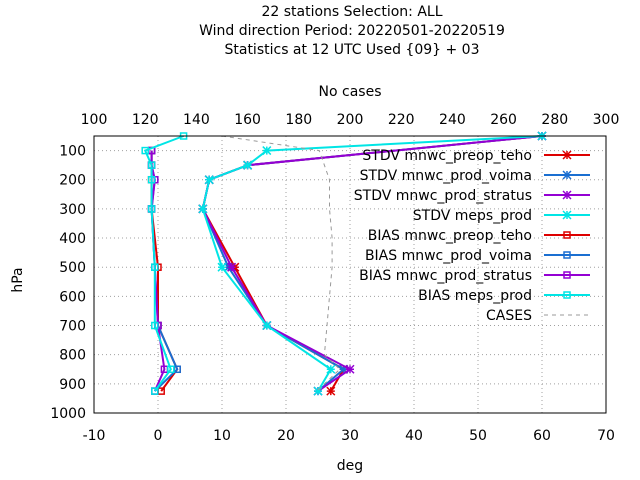 The image size is (640, 480). I want to click on x2-tick-label: 160, so click(247, 120).